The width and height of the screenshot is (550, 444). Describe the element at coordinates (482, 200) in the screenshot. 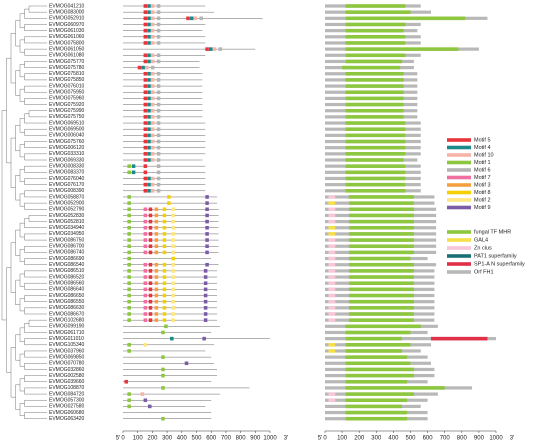

I see `legend-label: Motif 2` at that location.